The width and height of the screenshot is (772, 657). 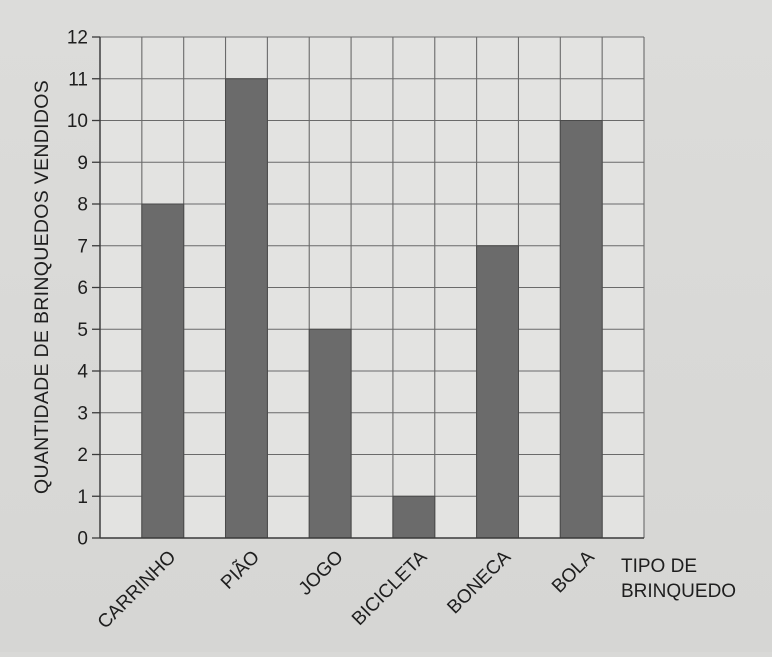 What do you see at coordinates (330, 433) in the screenshot?
I see `bar-jogo` at bounding box center [330, 433].